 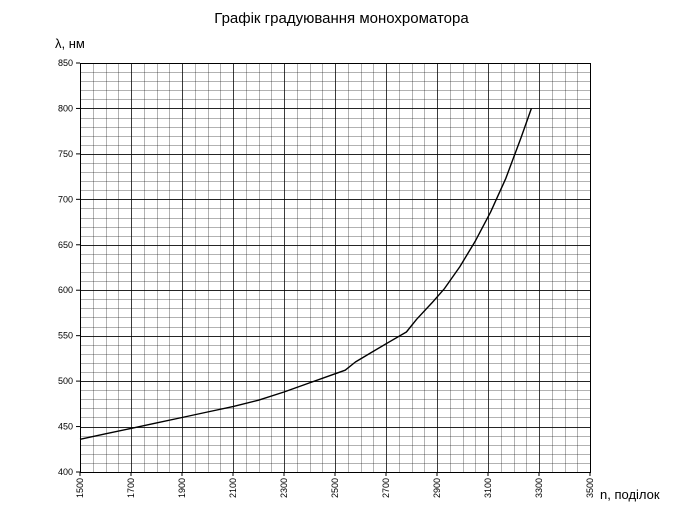 What do you see at coordinates (65, 245) in the screenshot?
I see `y-tick-label: 650` at bounding box center [65, 245].